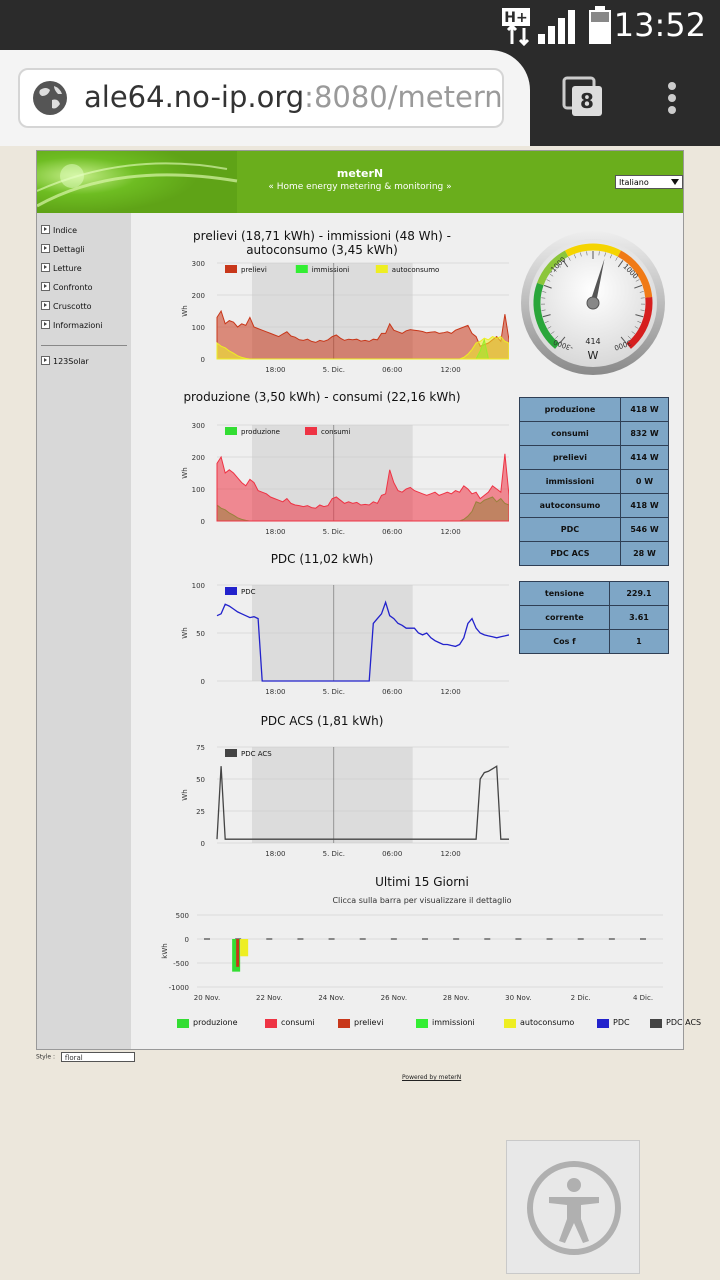 This screenshot has width=720, height=1280. What do you see at coordinates (634, 182) in the screenshot?
I see `language-value: Italiano` at bounding box center [634, 182].